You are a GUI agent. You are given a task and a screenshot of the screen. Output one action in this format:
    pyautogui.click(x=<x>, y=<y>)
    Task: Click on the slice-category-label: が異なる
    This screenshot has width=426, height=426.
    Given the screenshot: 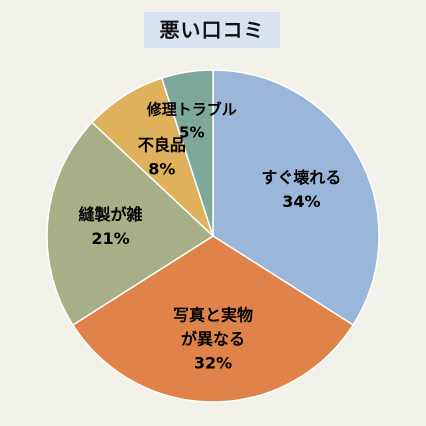 What is the action you would take?
    pyautogui.click(x=213, y=339)
    